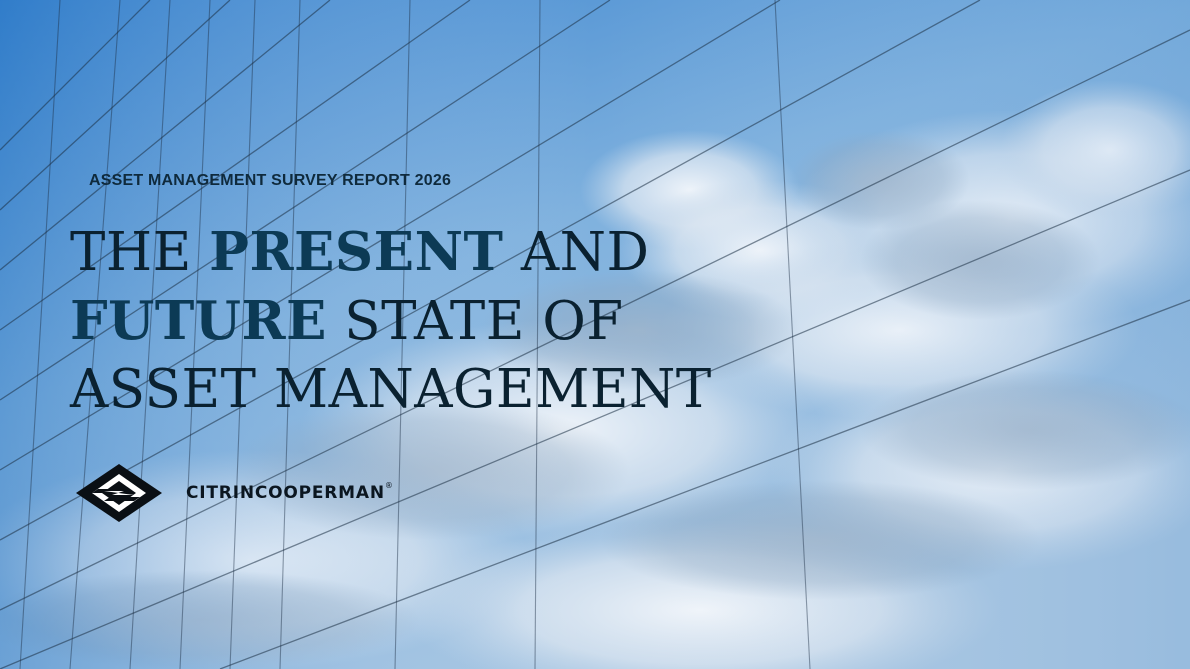 Image resolution: width=1190 pixels, height=669 pixels. What do you see at coordinates (475, 321) in the screenshot?
I see `headline-word: STATE OF` at bounding box center [475, 321].